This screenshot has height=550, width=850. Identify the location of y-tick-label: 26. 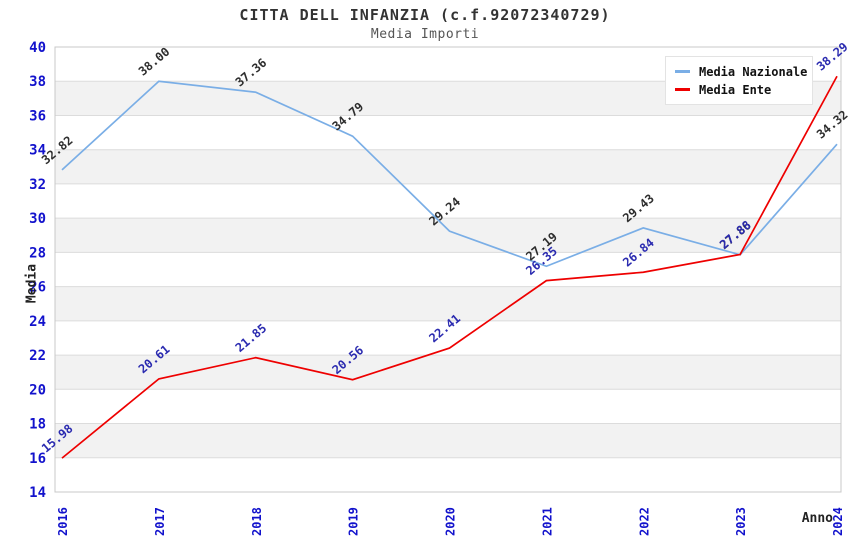
(37, 288).